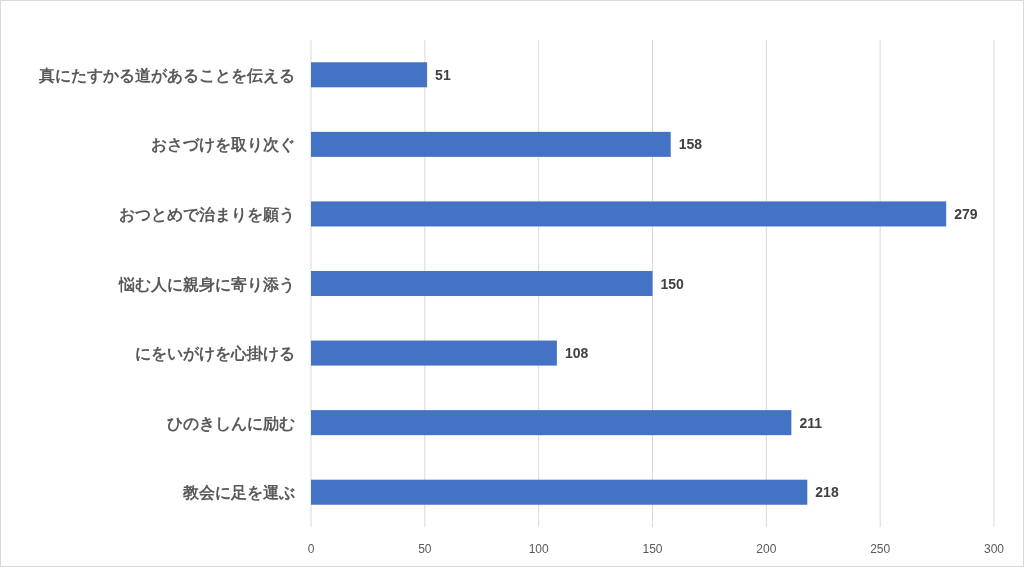 The width and height of the screenshot is (1024, 567). What do you see at coordinates (166, 75) in the screenshot?
I see `y-tick-label: 真にたすかる道があることを伝える` at bounding box center [166, 75].